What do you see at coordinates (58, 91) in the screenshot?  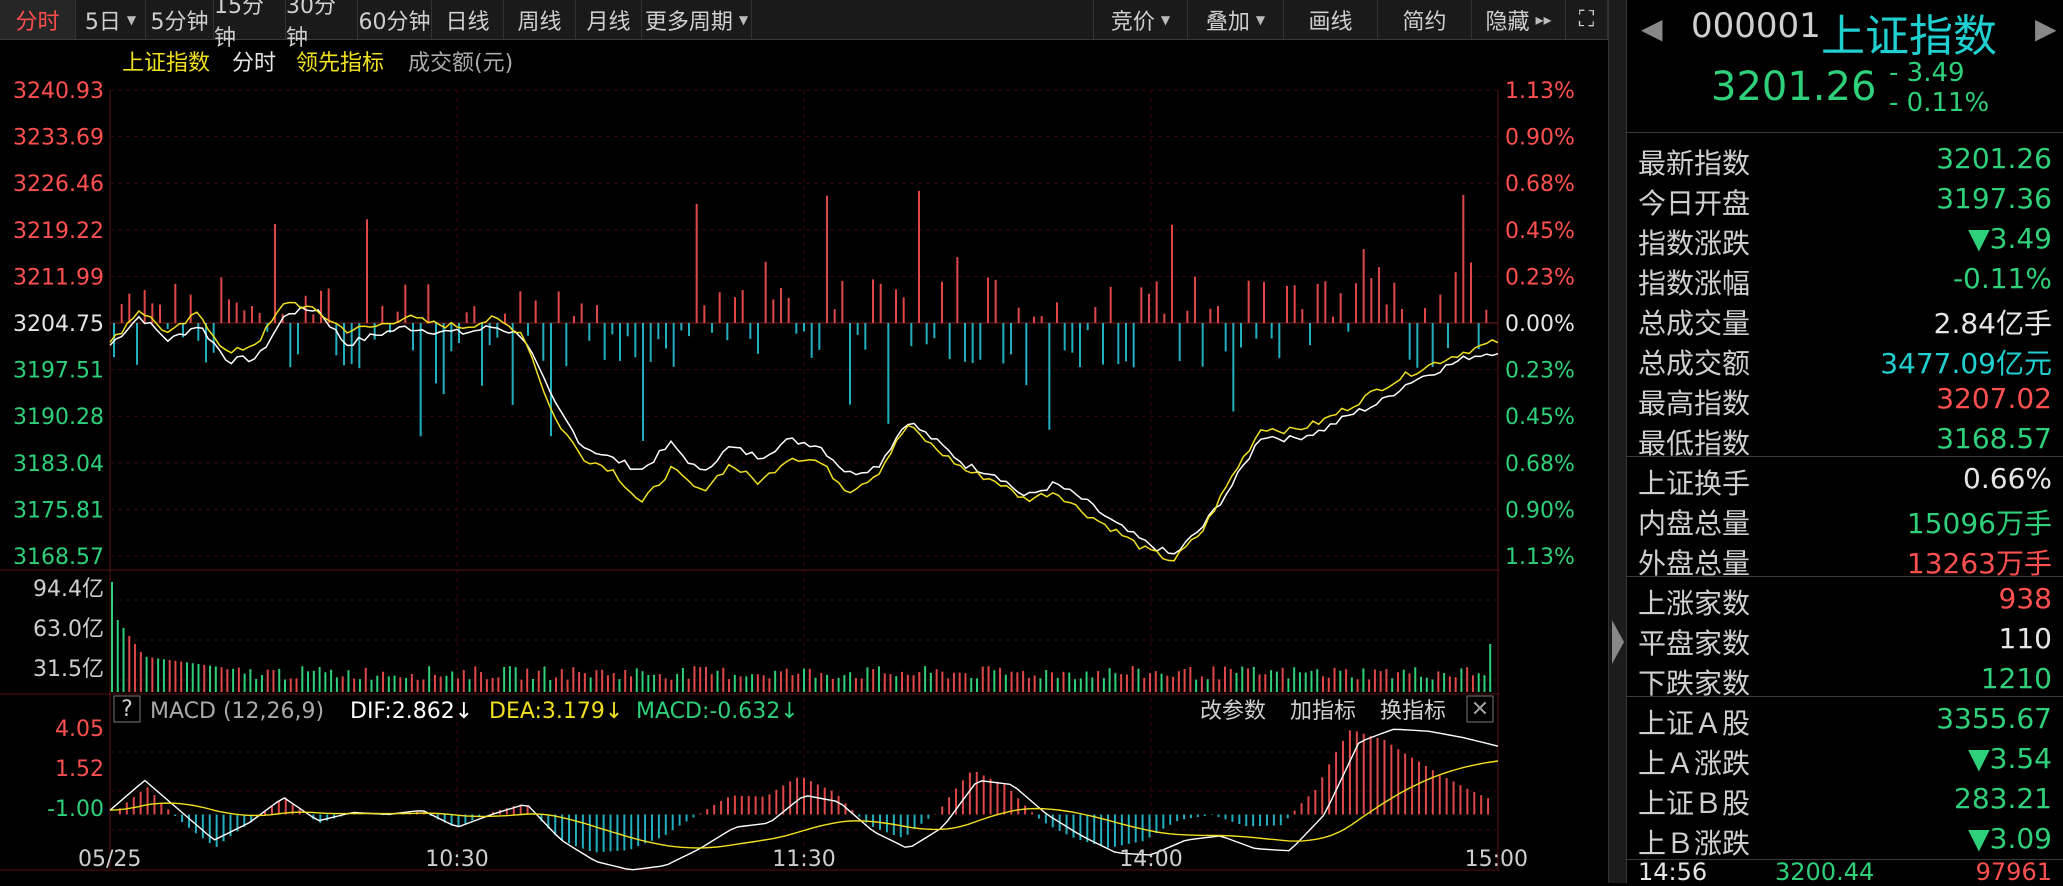 I see `axis-tick-label: 3240.93` at bounding box center [58, 91].